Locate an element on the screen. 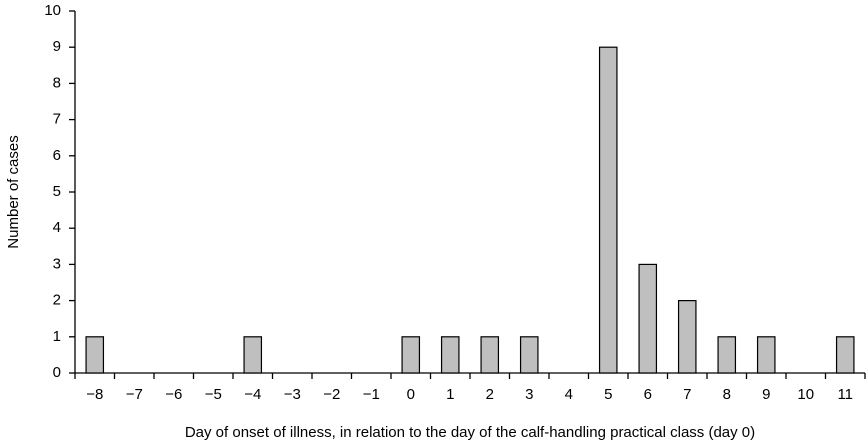  y-tick-label: 2 is located at coordinates (57, 300).